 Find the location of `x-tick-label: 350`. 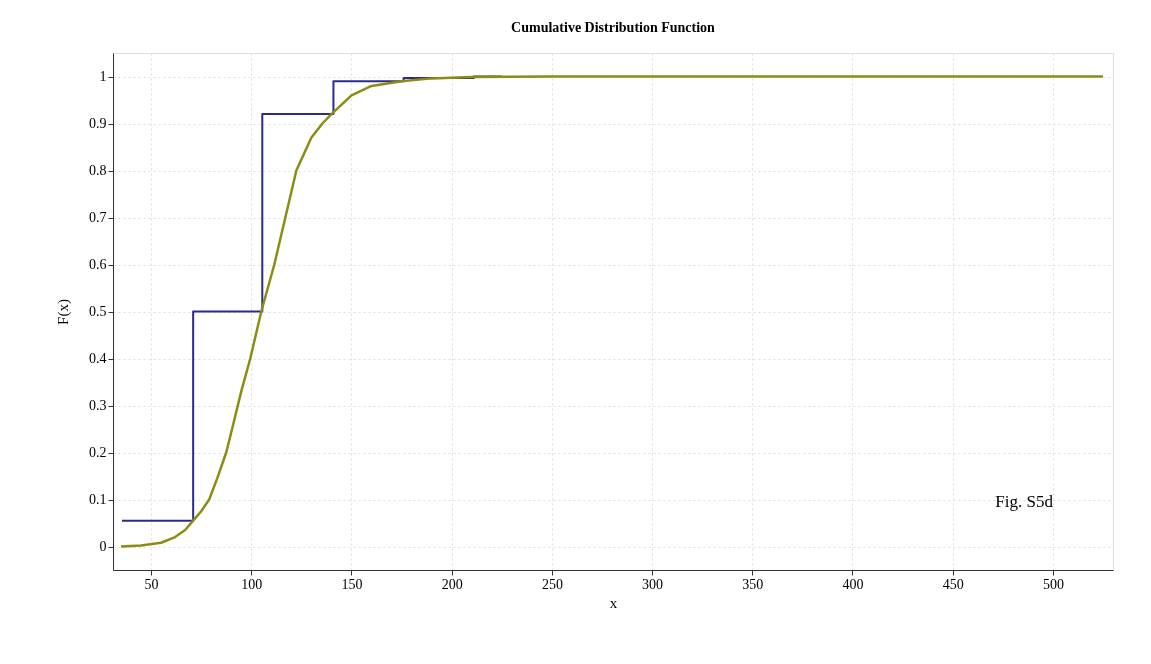

x-tick-label: 350 is located at coordinates (753, 584).